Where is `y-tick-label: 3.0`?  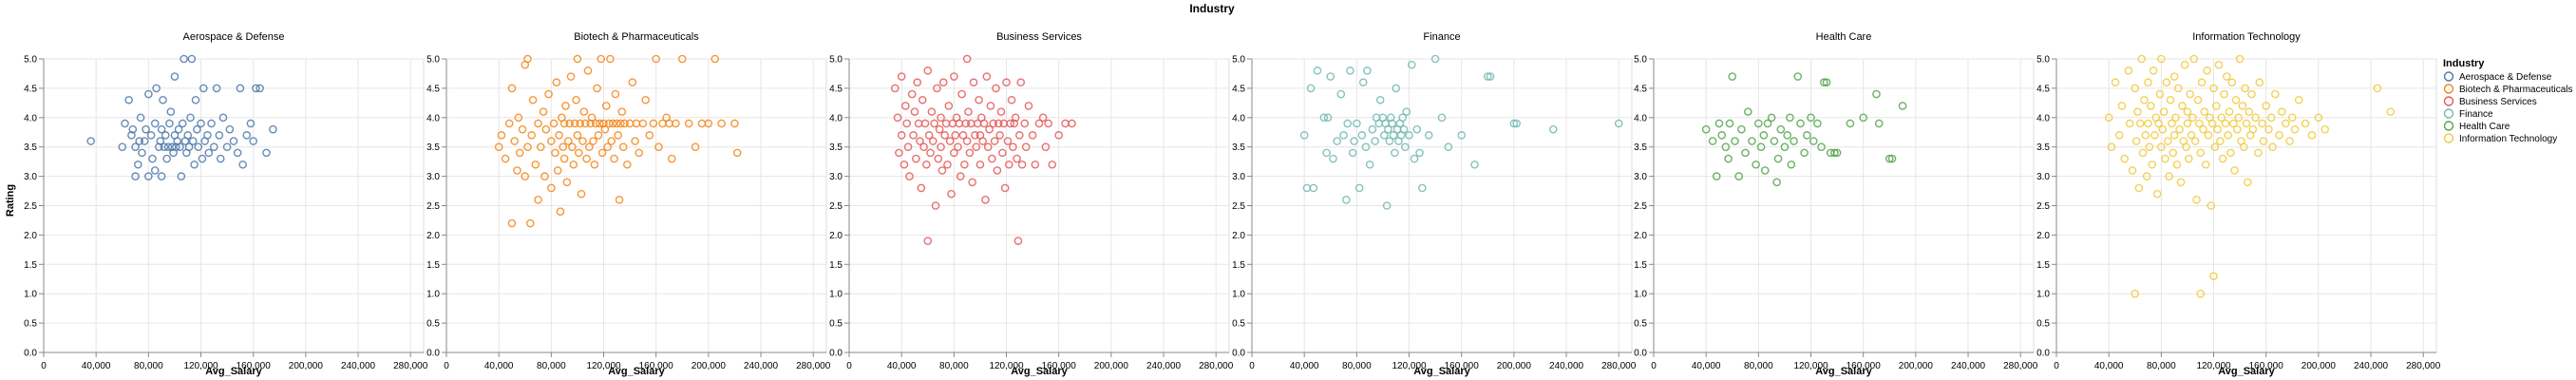 y-tick-label: 3.0 is located at coordinates (433, 177).